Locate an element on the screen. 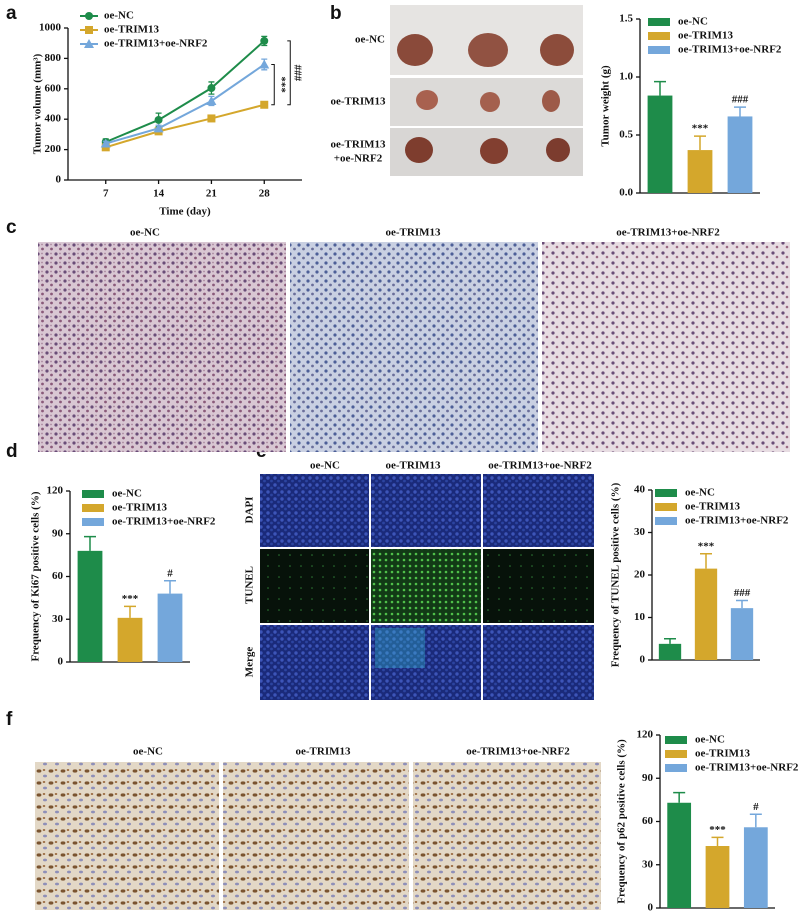 The width and height of the screenshot is (800, 921). y-axis-label: Frequency of p62 positive cells (%) is located at coordinates (622, 821).